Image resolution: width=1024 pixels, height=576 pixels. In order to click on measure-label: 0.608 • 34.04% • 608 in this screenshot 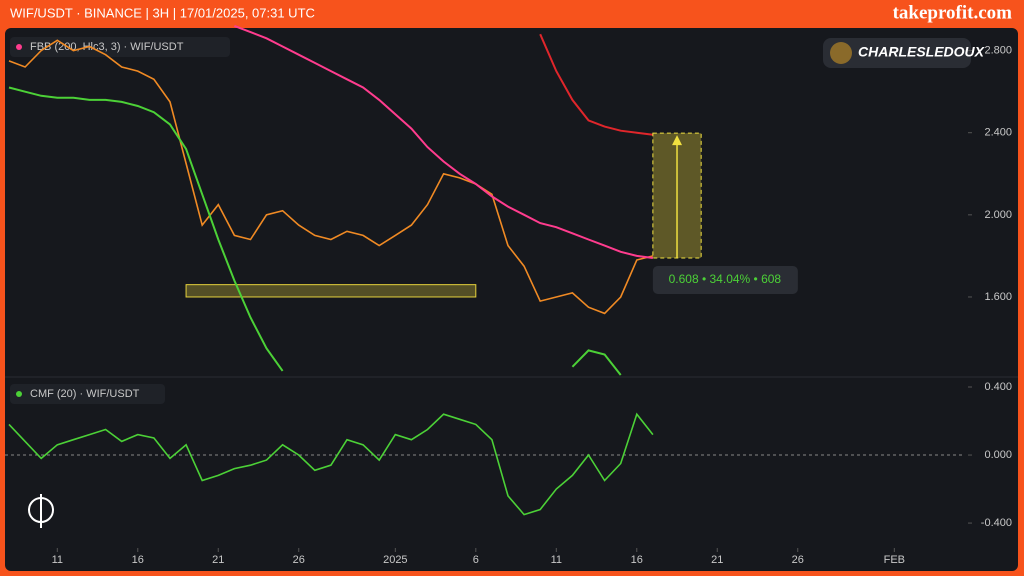, I will do `click(725, 279)`.